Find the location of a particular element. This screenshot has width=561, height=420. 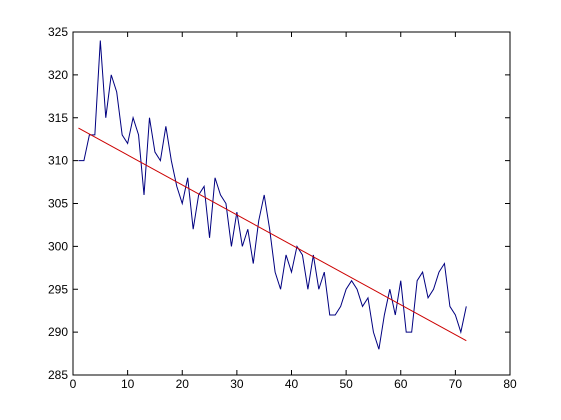

x-tick-label: 40 is located at coordinates (292, 384).